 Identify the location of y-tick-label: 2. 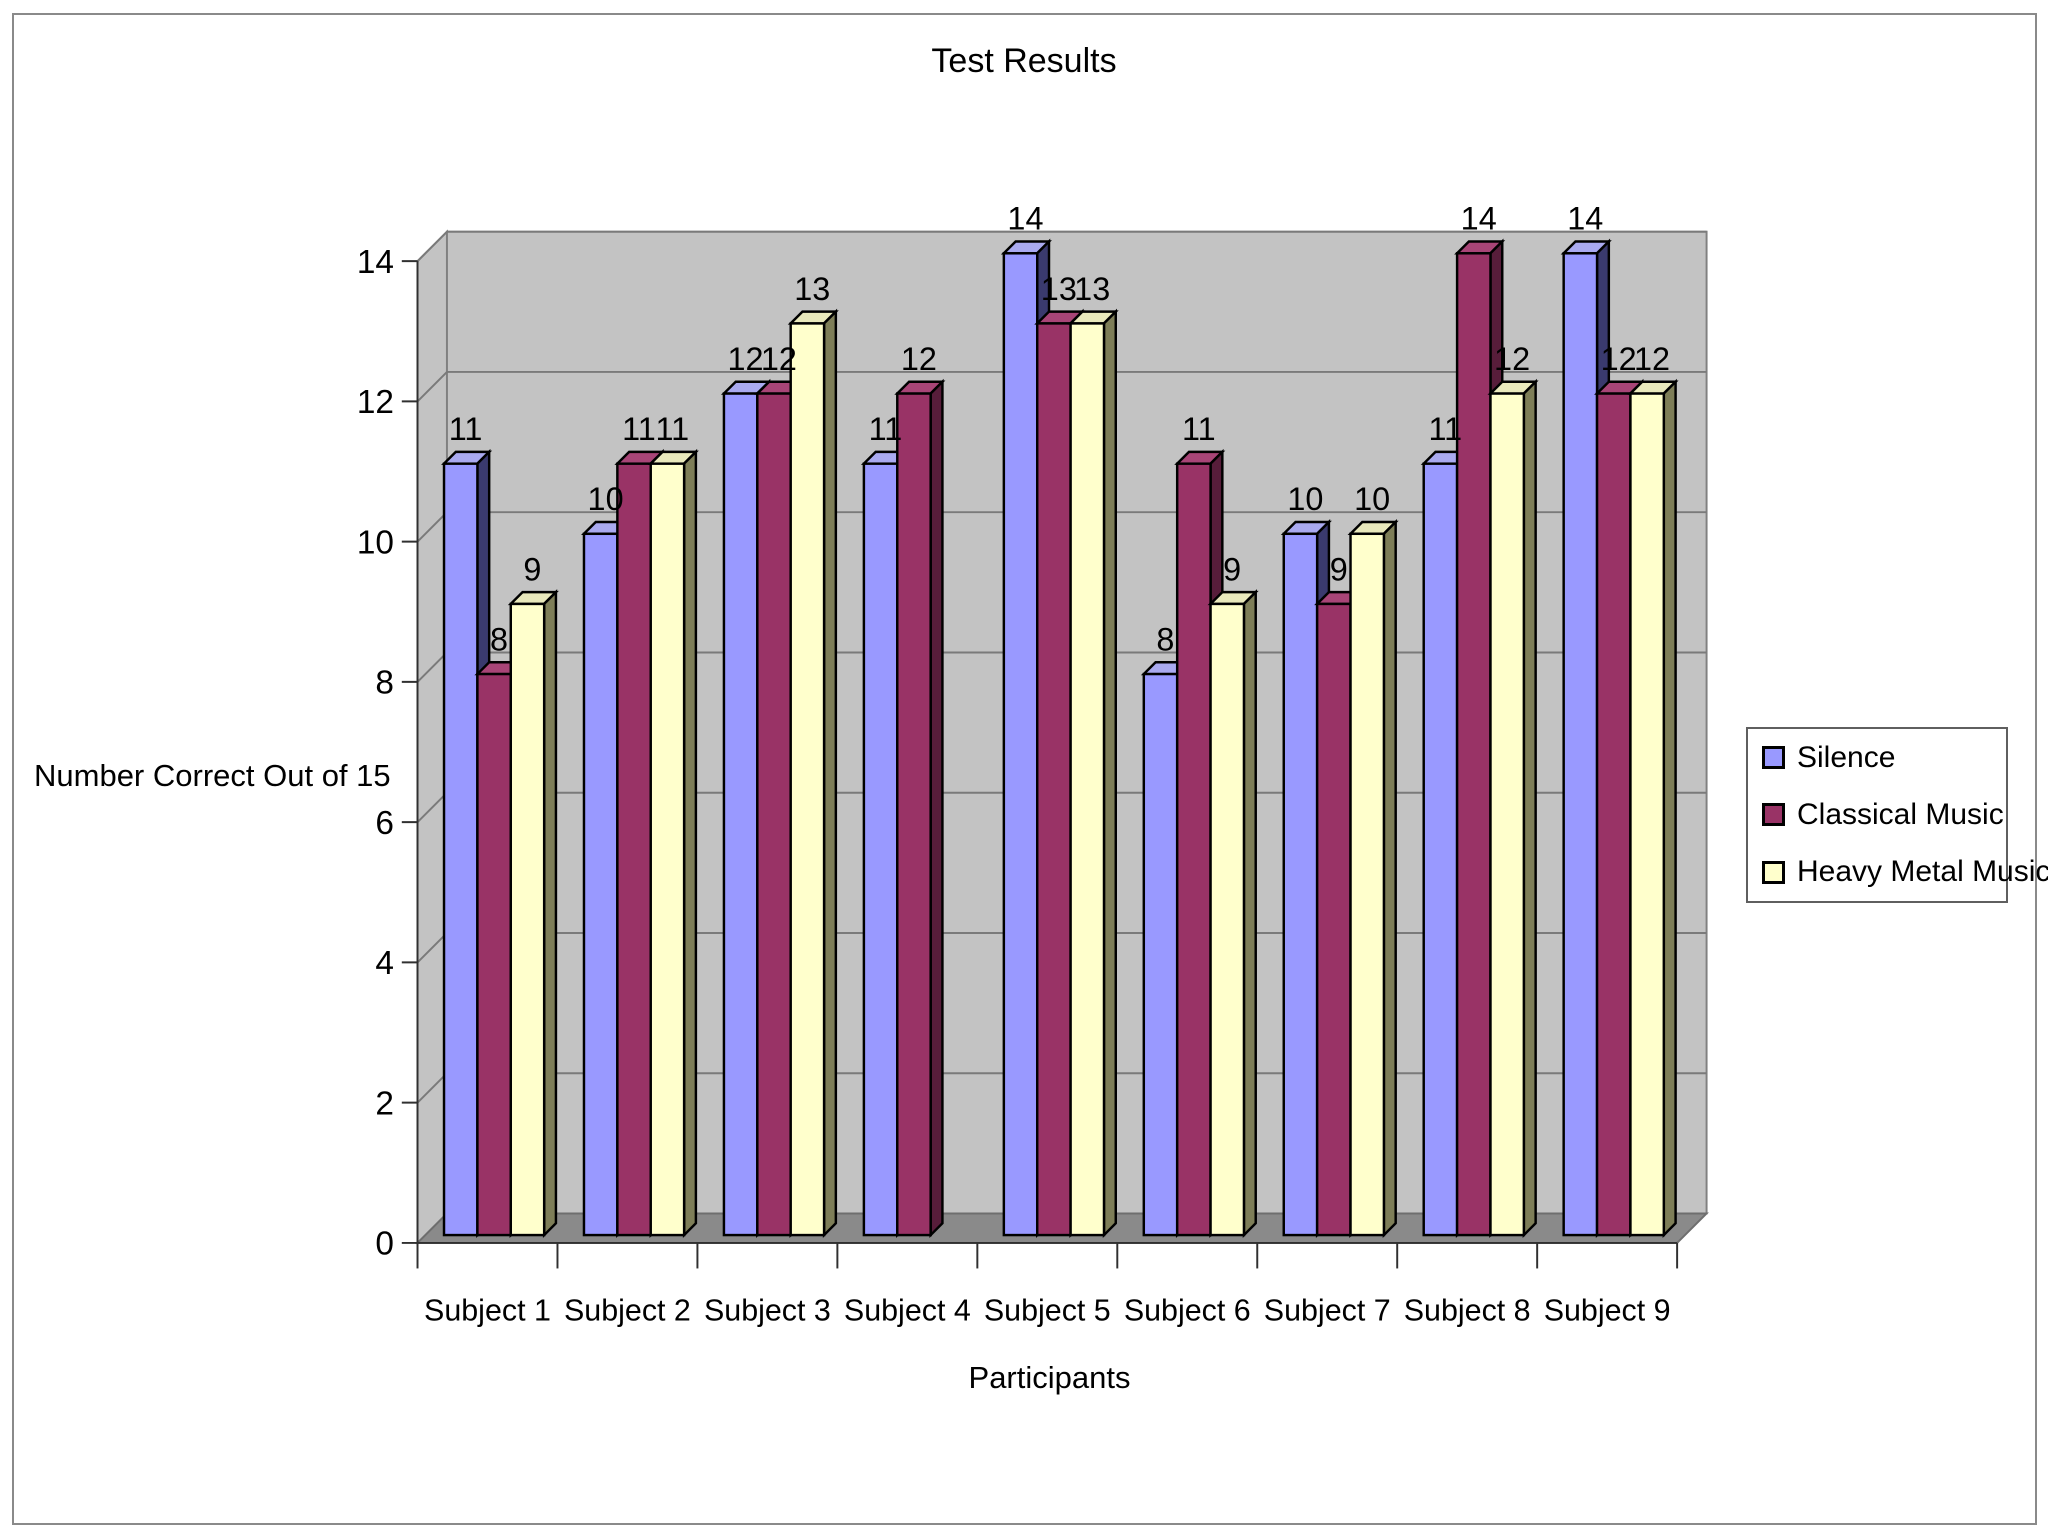
(384, 1103).